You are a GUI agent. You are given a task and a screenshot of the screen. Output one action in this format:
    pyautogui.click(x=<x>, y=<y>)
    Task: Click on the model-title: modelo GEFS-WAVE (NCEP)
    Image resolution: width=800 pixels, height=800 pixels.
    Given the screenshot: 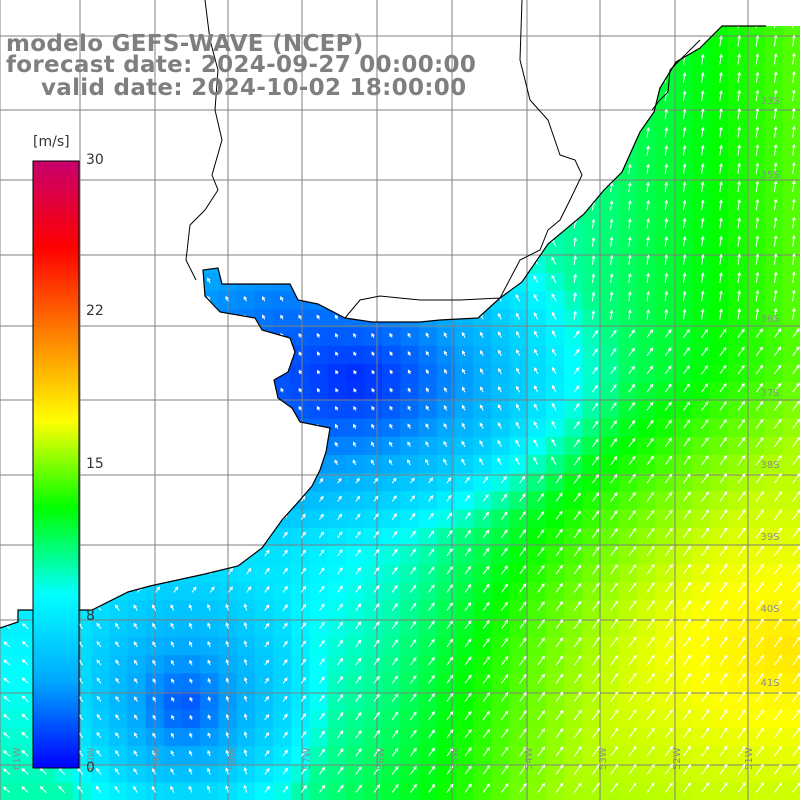 What is the action you would take?
    pyautogui.click(x=185, y=44)
    